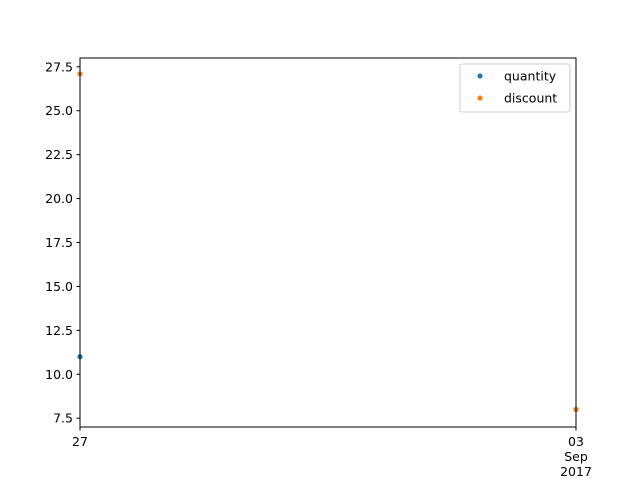 The image size is (640, 480). Describe the element at coordinates (576, 441) in the screenshot. I see `x-tick-label: 03` at that location.